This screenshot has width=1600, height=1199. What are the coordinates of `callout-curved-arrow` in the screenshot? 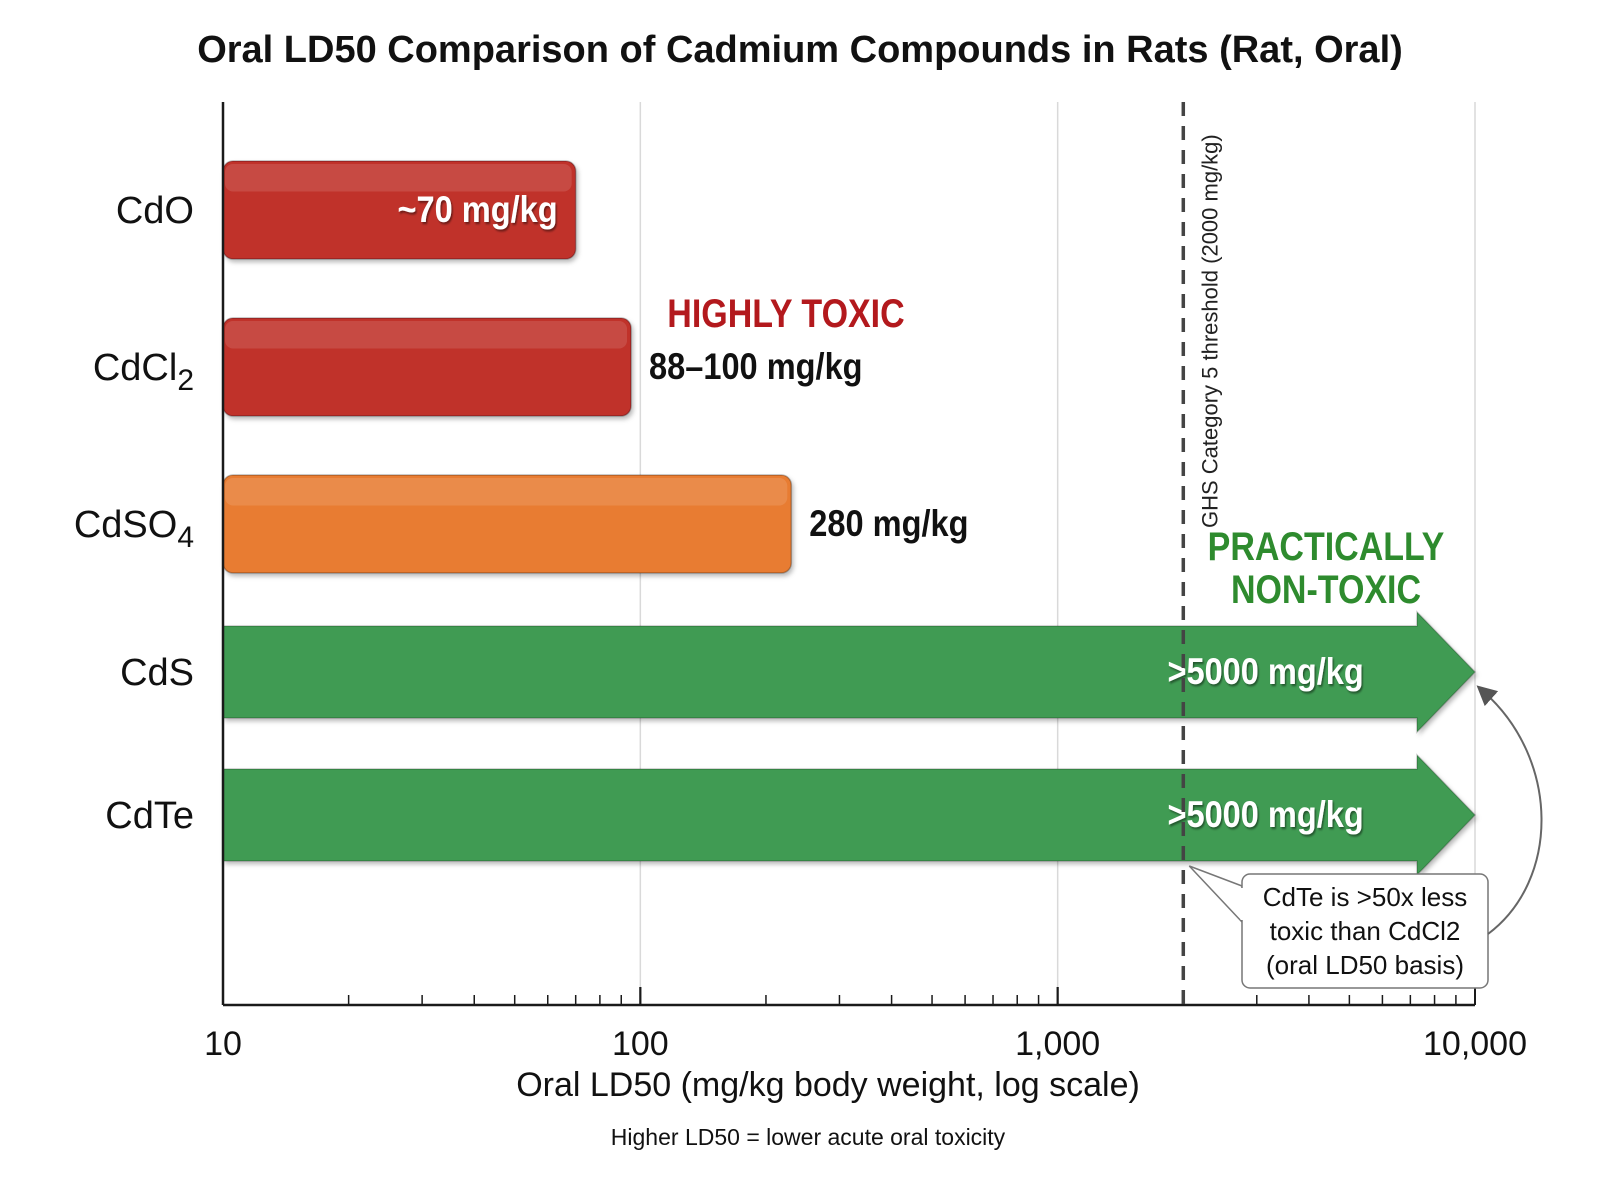 It's located at (1509, 810).